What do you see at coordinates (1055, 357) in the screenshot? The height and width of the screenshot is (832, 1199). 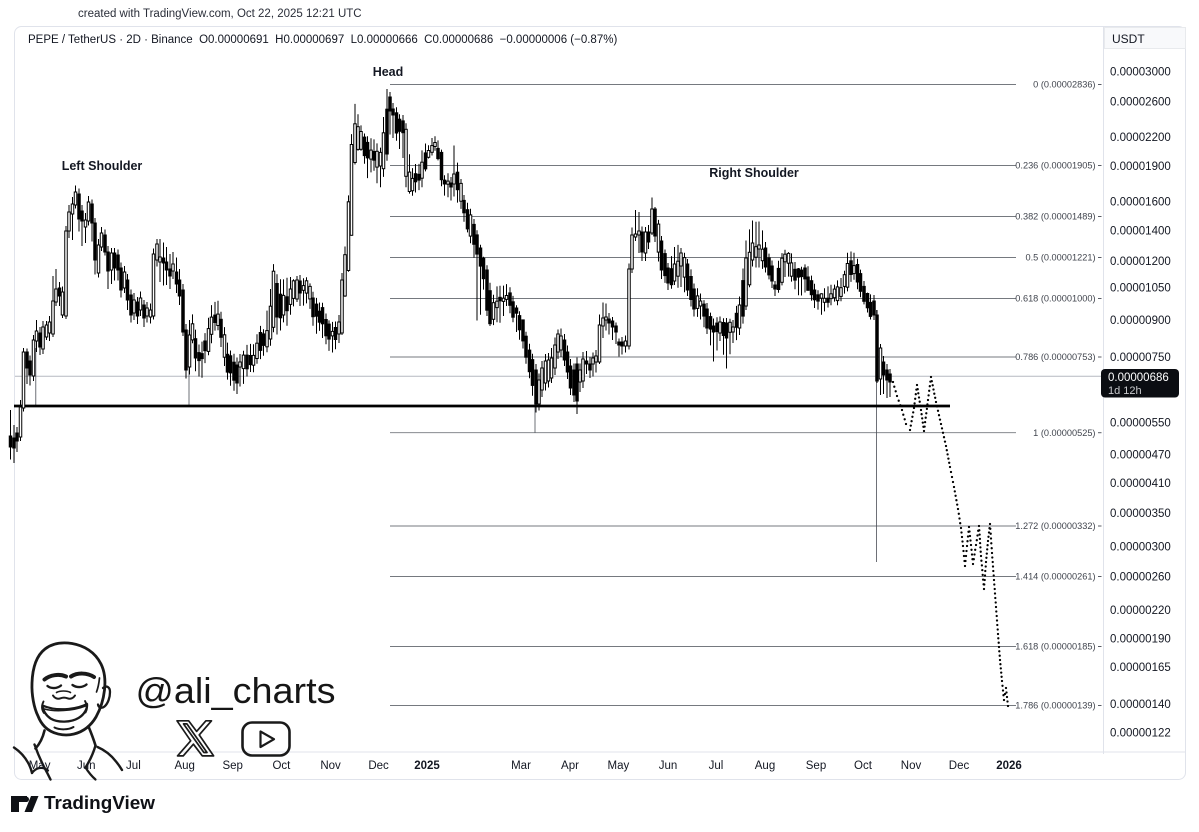 I see `svg-text: 0.786 (0.00000753)` at bounding box center [1055, 357].